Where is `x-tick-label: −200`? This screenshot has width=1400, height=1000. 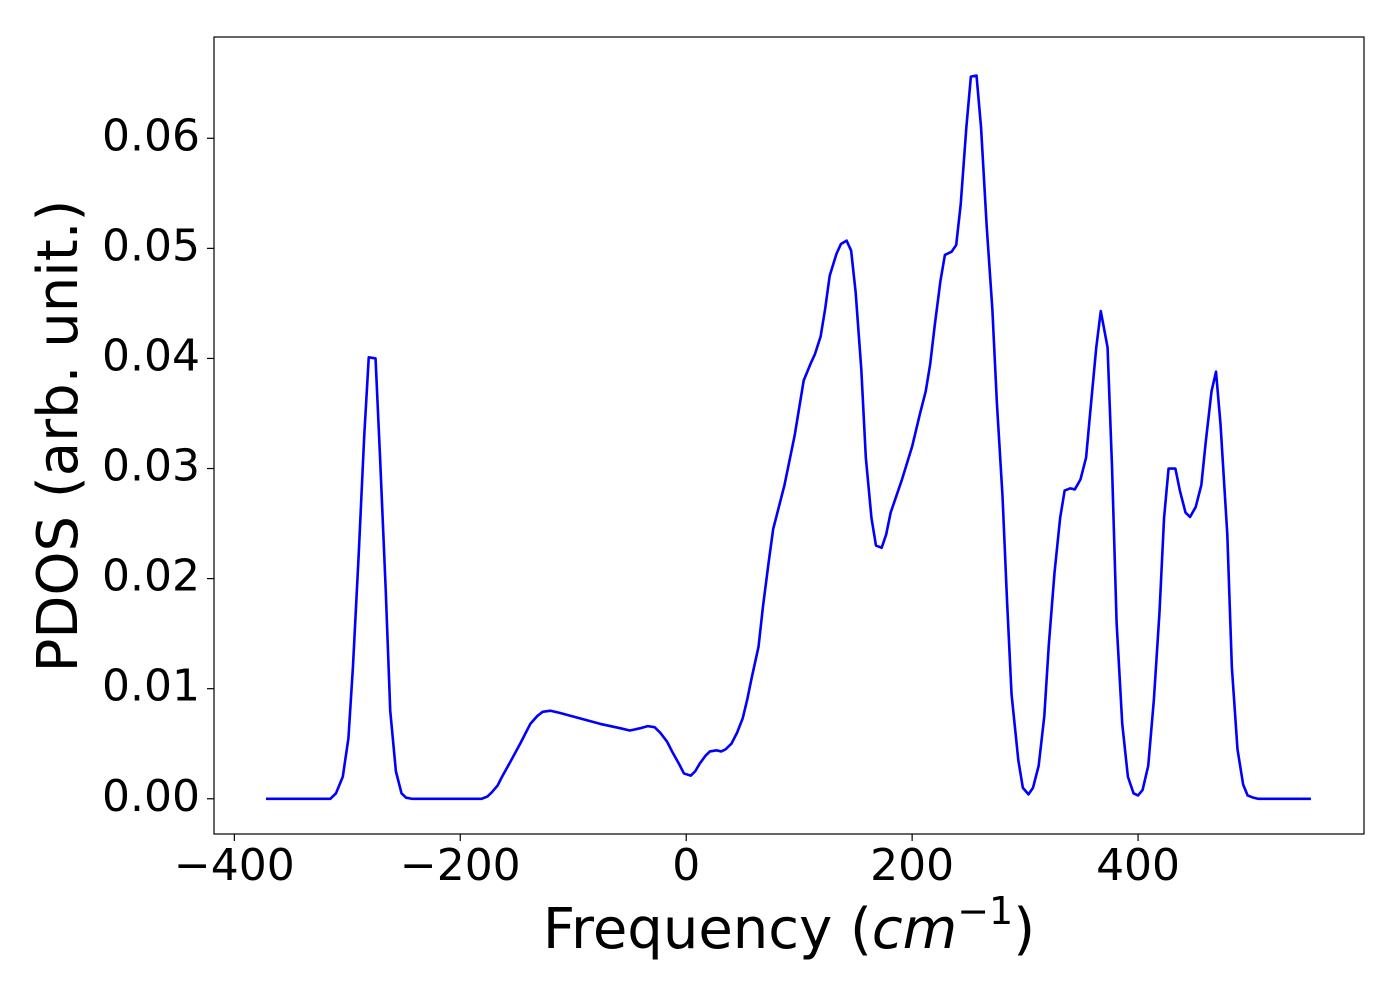 x-tick-label: −200 is located at coordinates (460, 865).